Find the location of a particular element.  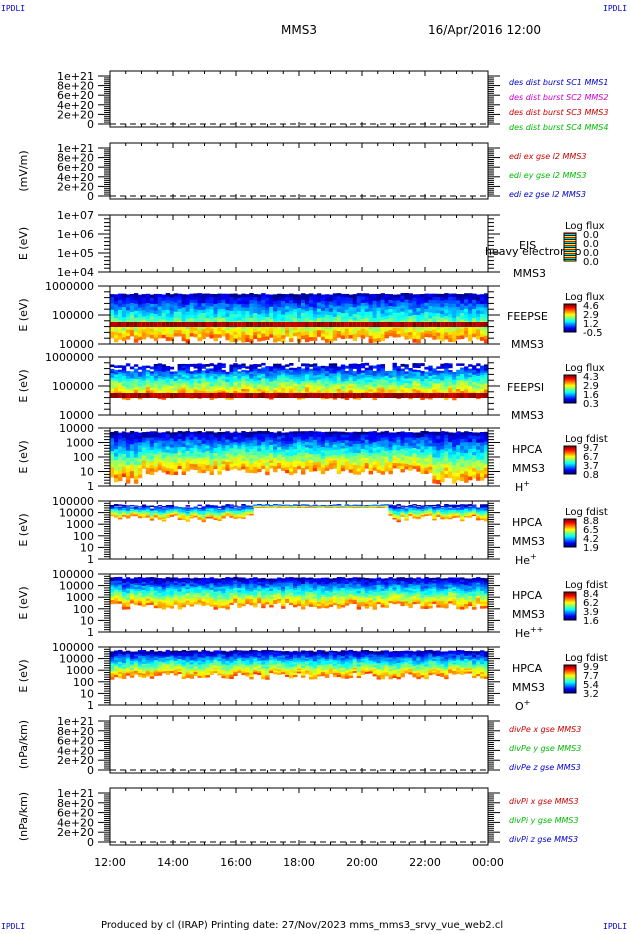

y-tick-label: 0 is located at coordinates (90, 124).